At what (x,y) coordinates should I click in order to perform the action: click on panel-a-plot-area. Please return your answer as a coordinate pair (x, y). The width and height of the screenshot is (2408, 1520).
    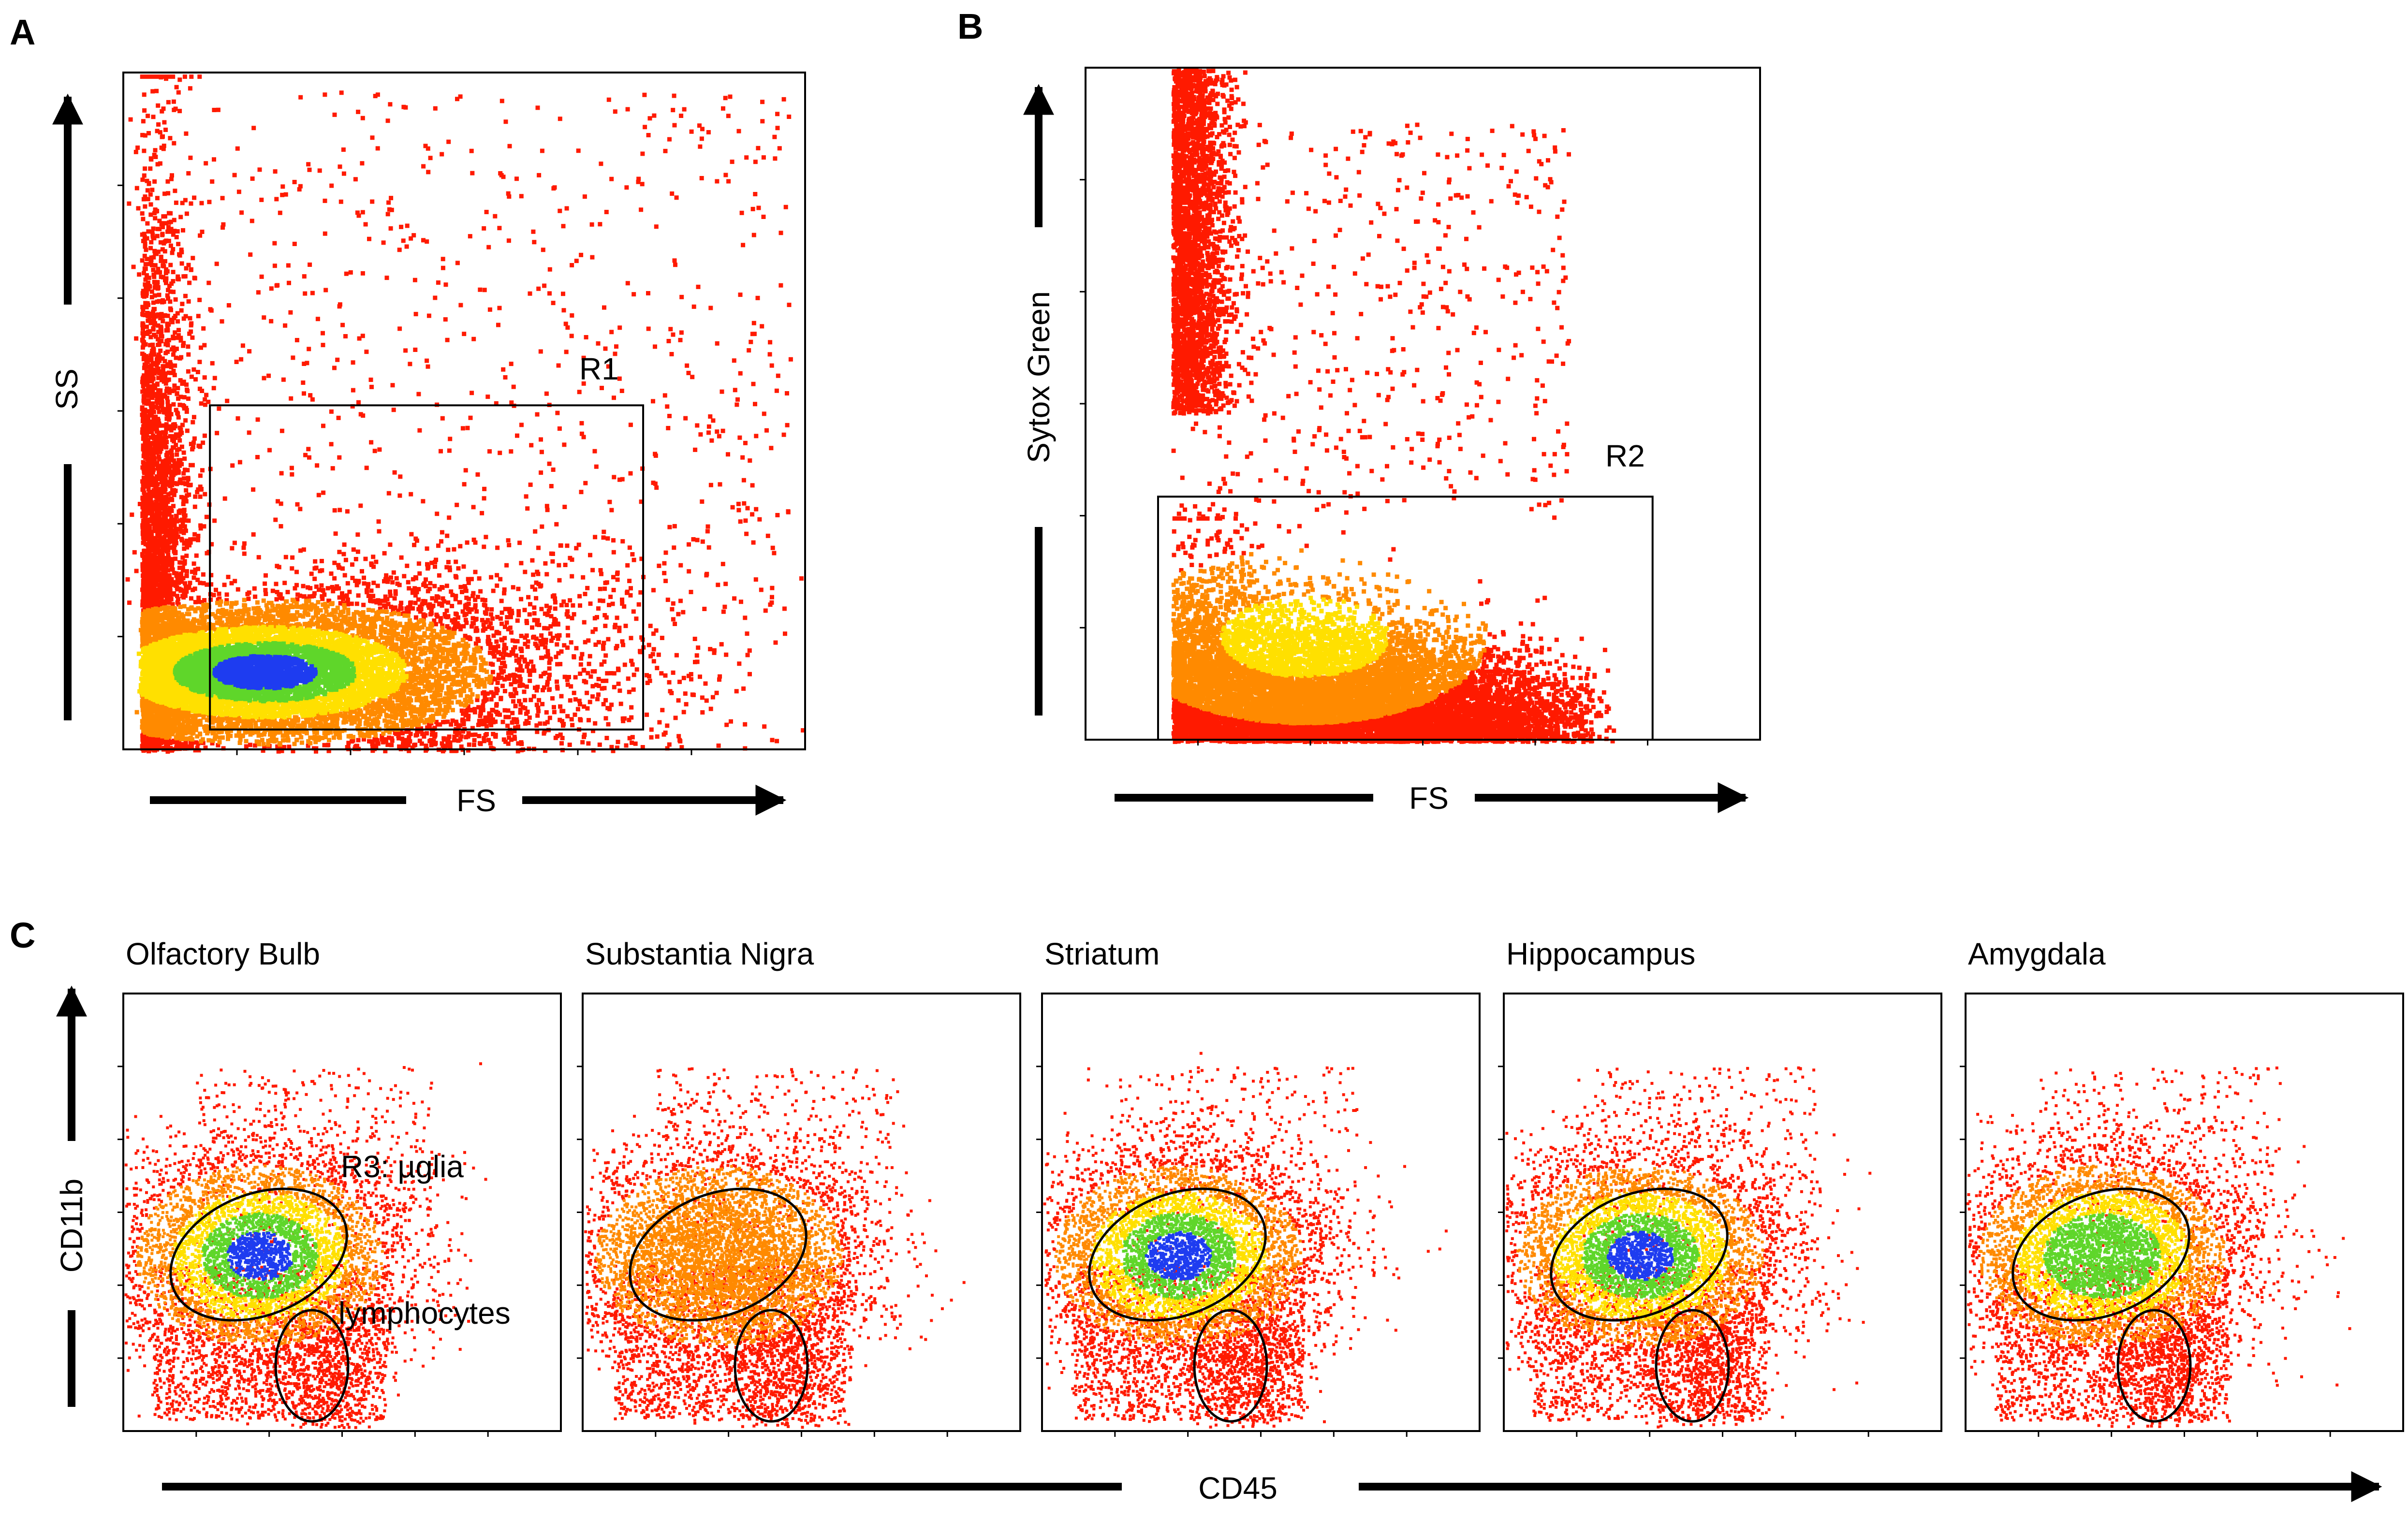
    Looking at the image, I should click on (465, 414).